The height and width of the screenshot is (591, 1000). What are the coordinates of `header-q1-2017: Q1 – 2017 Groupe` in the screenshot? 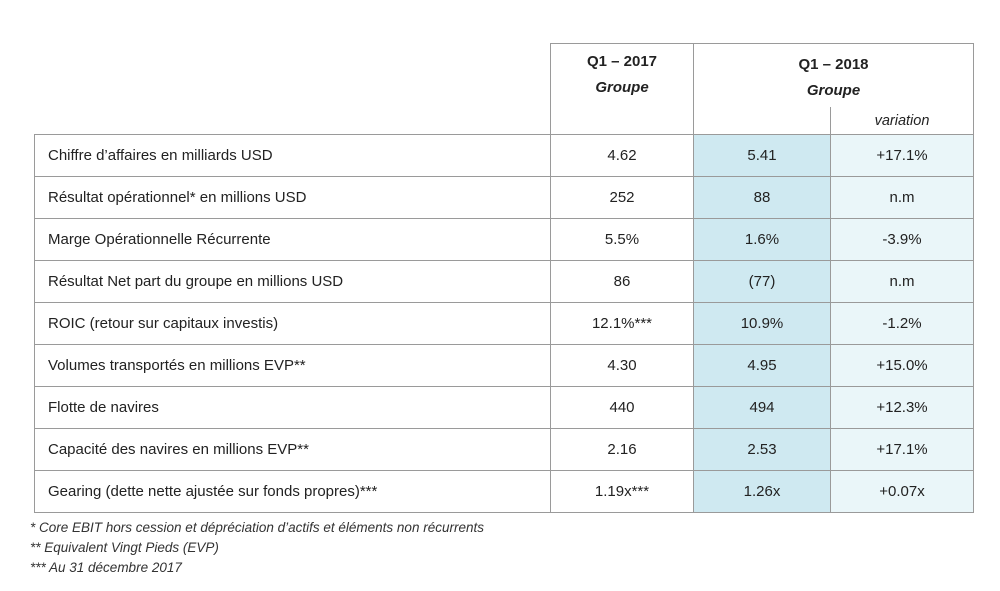 It's located at (622, 89).